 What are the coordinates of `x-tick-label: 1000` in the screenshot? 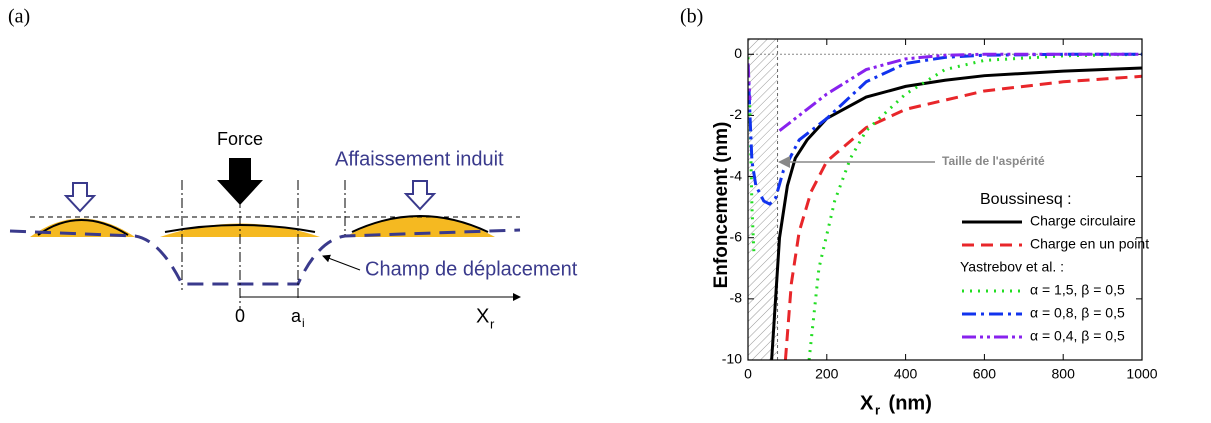 It's located at (1141, 374).